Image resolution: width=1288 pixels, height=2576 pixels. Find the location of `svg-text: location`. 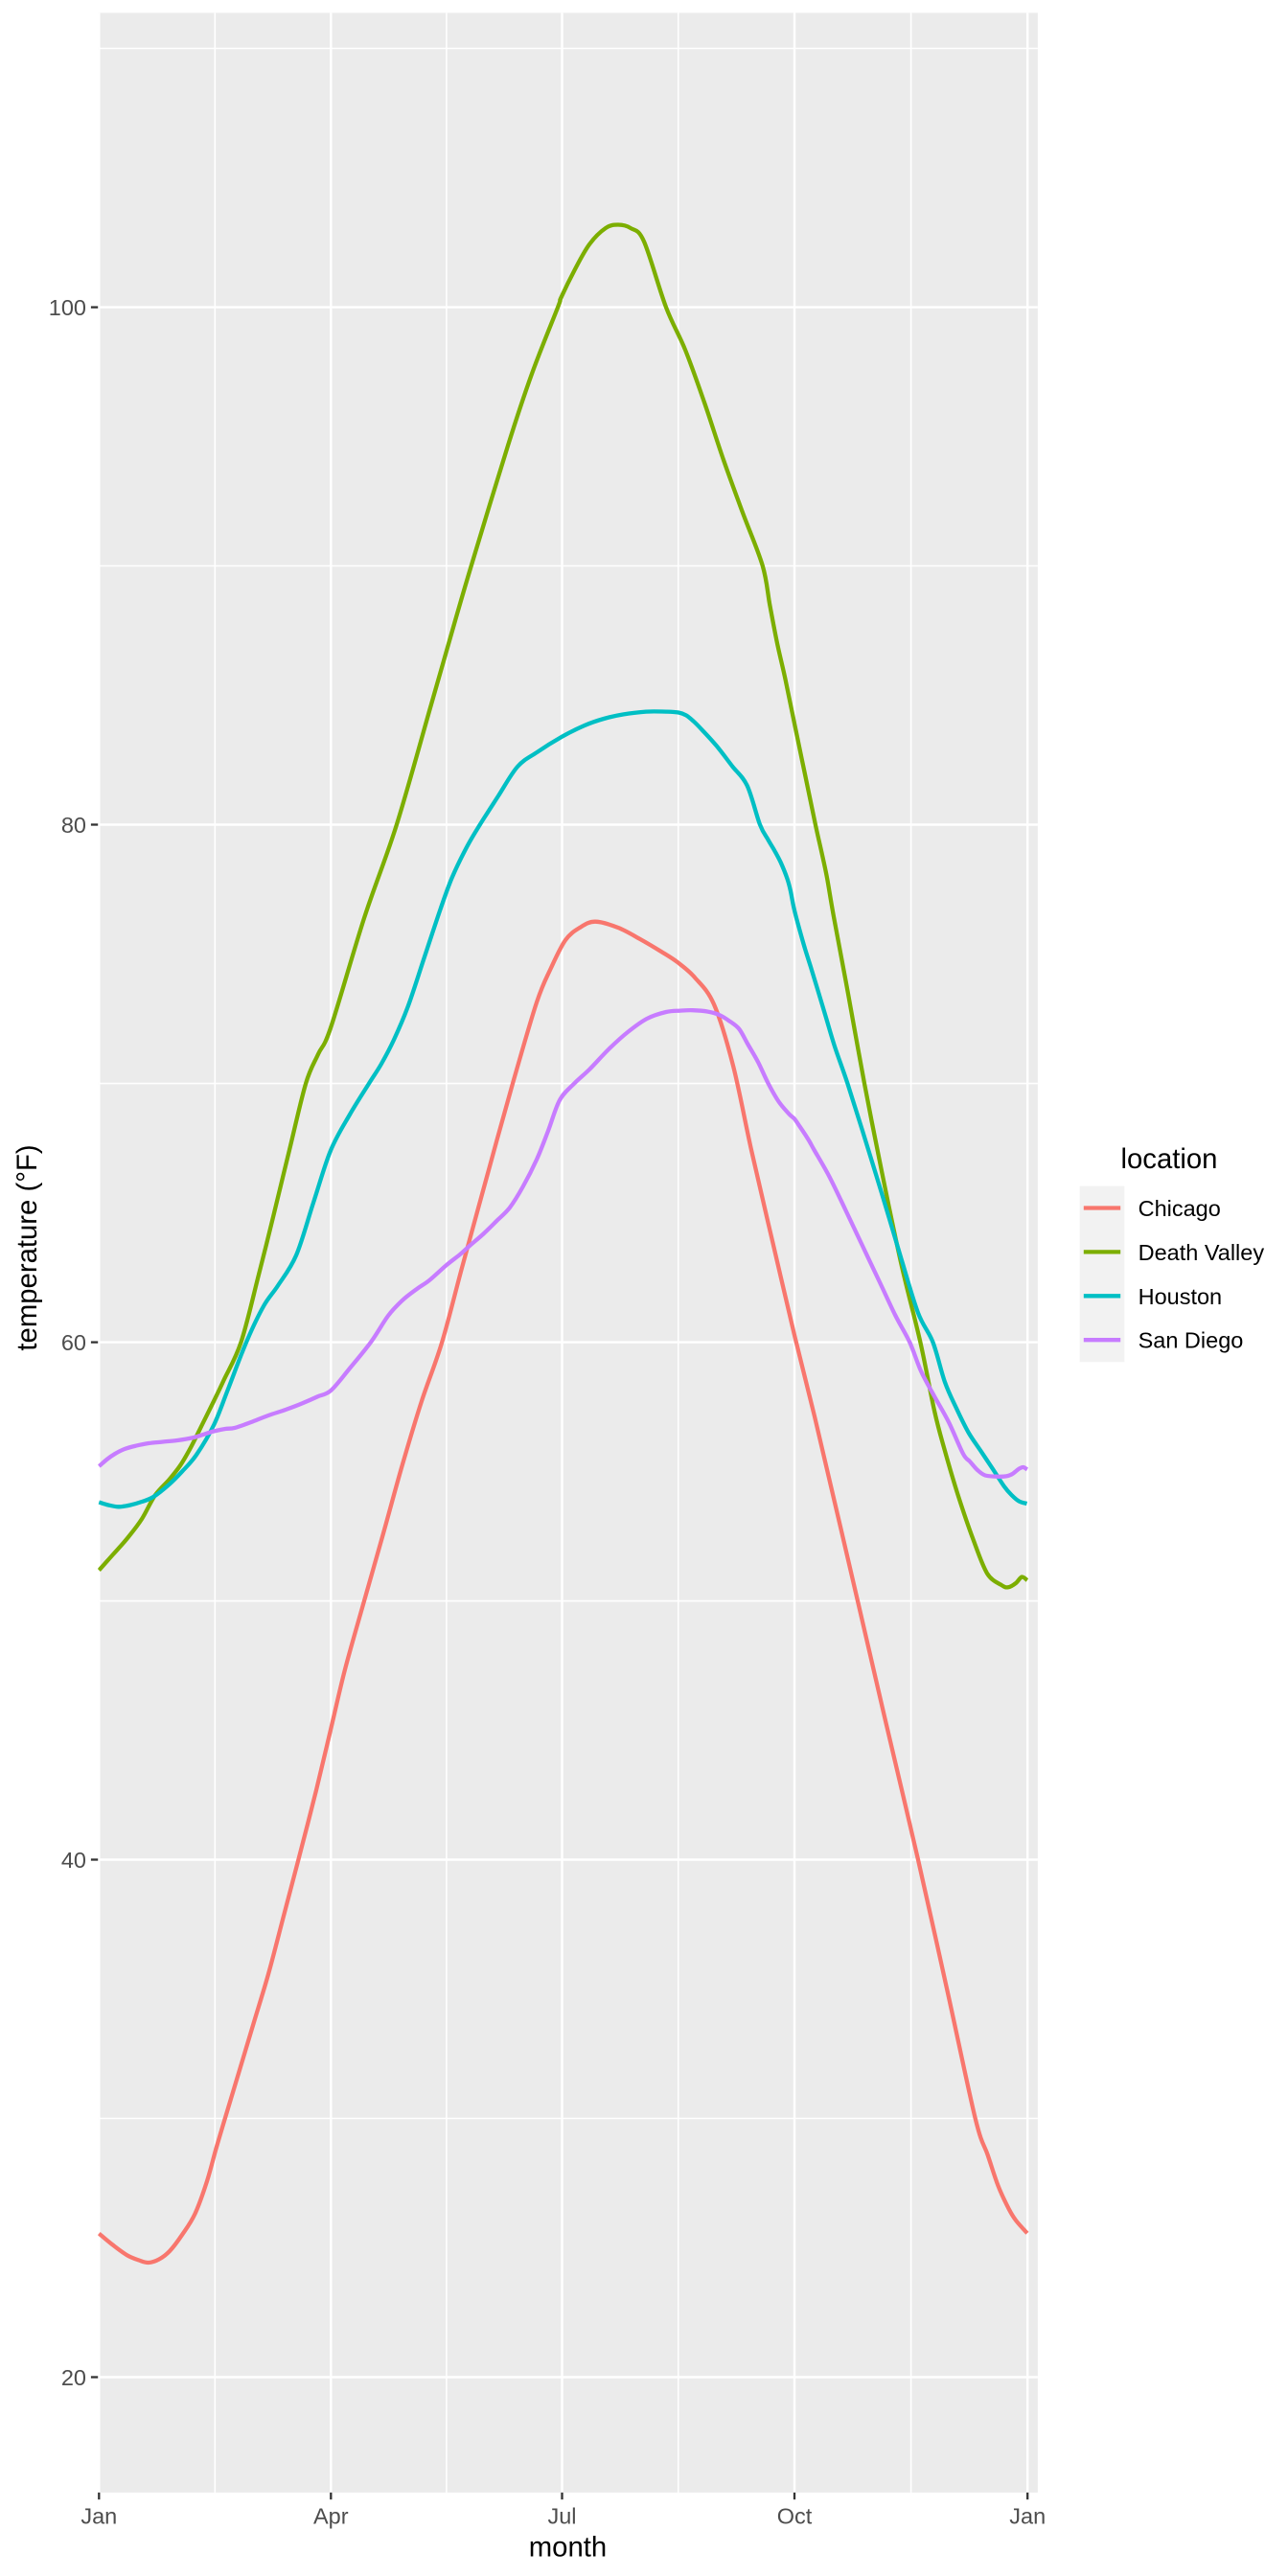

svg-text: location is located at coordinates (1169, 1159).